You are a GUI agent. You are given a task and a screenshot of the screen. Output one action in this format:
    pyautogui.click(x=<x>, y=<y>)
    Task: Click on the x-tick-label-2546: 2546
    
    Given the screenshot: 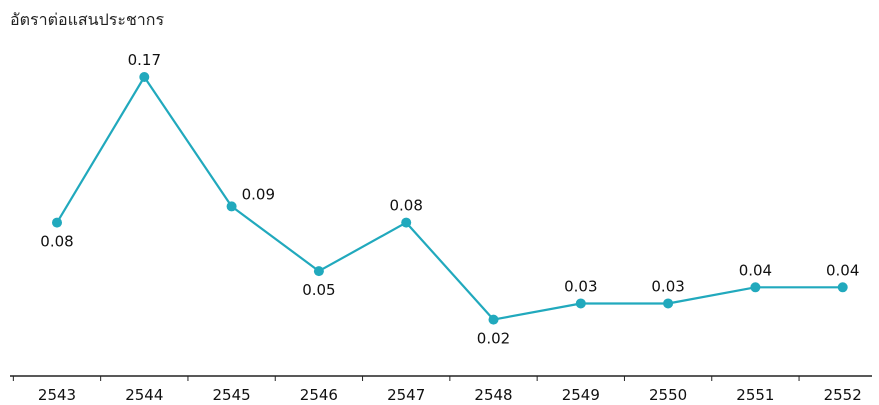 What is the action you would take?
    pyautogui.click(x=319, y=395)
    